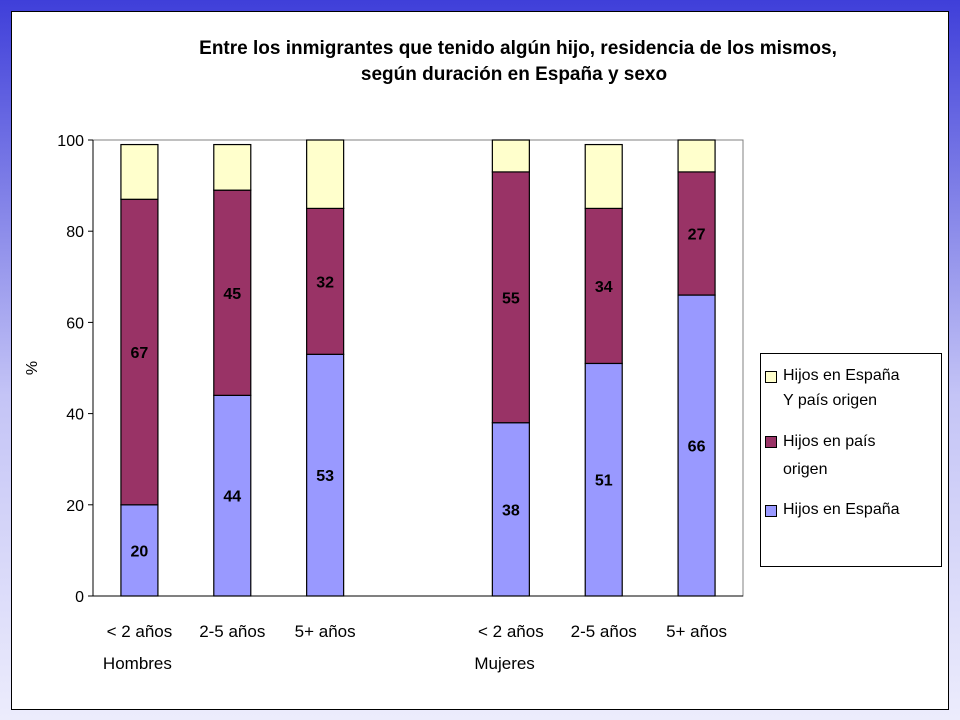  Describe the element at coordinates (841, 509) in the screenshot. I see `legend-label-espana-line-1: Hijos en España` at that location.